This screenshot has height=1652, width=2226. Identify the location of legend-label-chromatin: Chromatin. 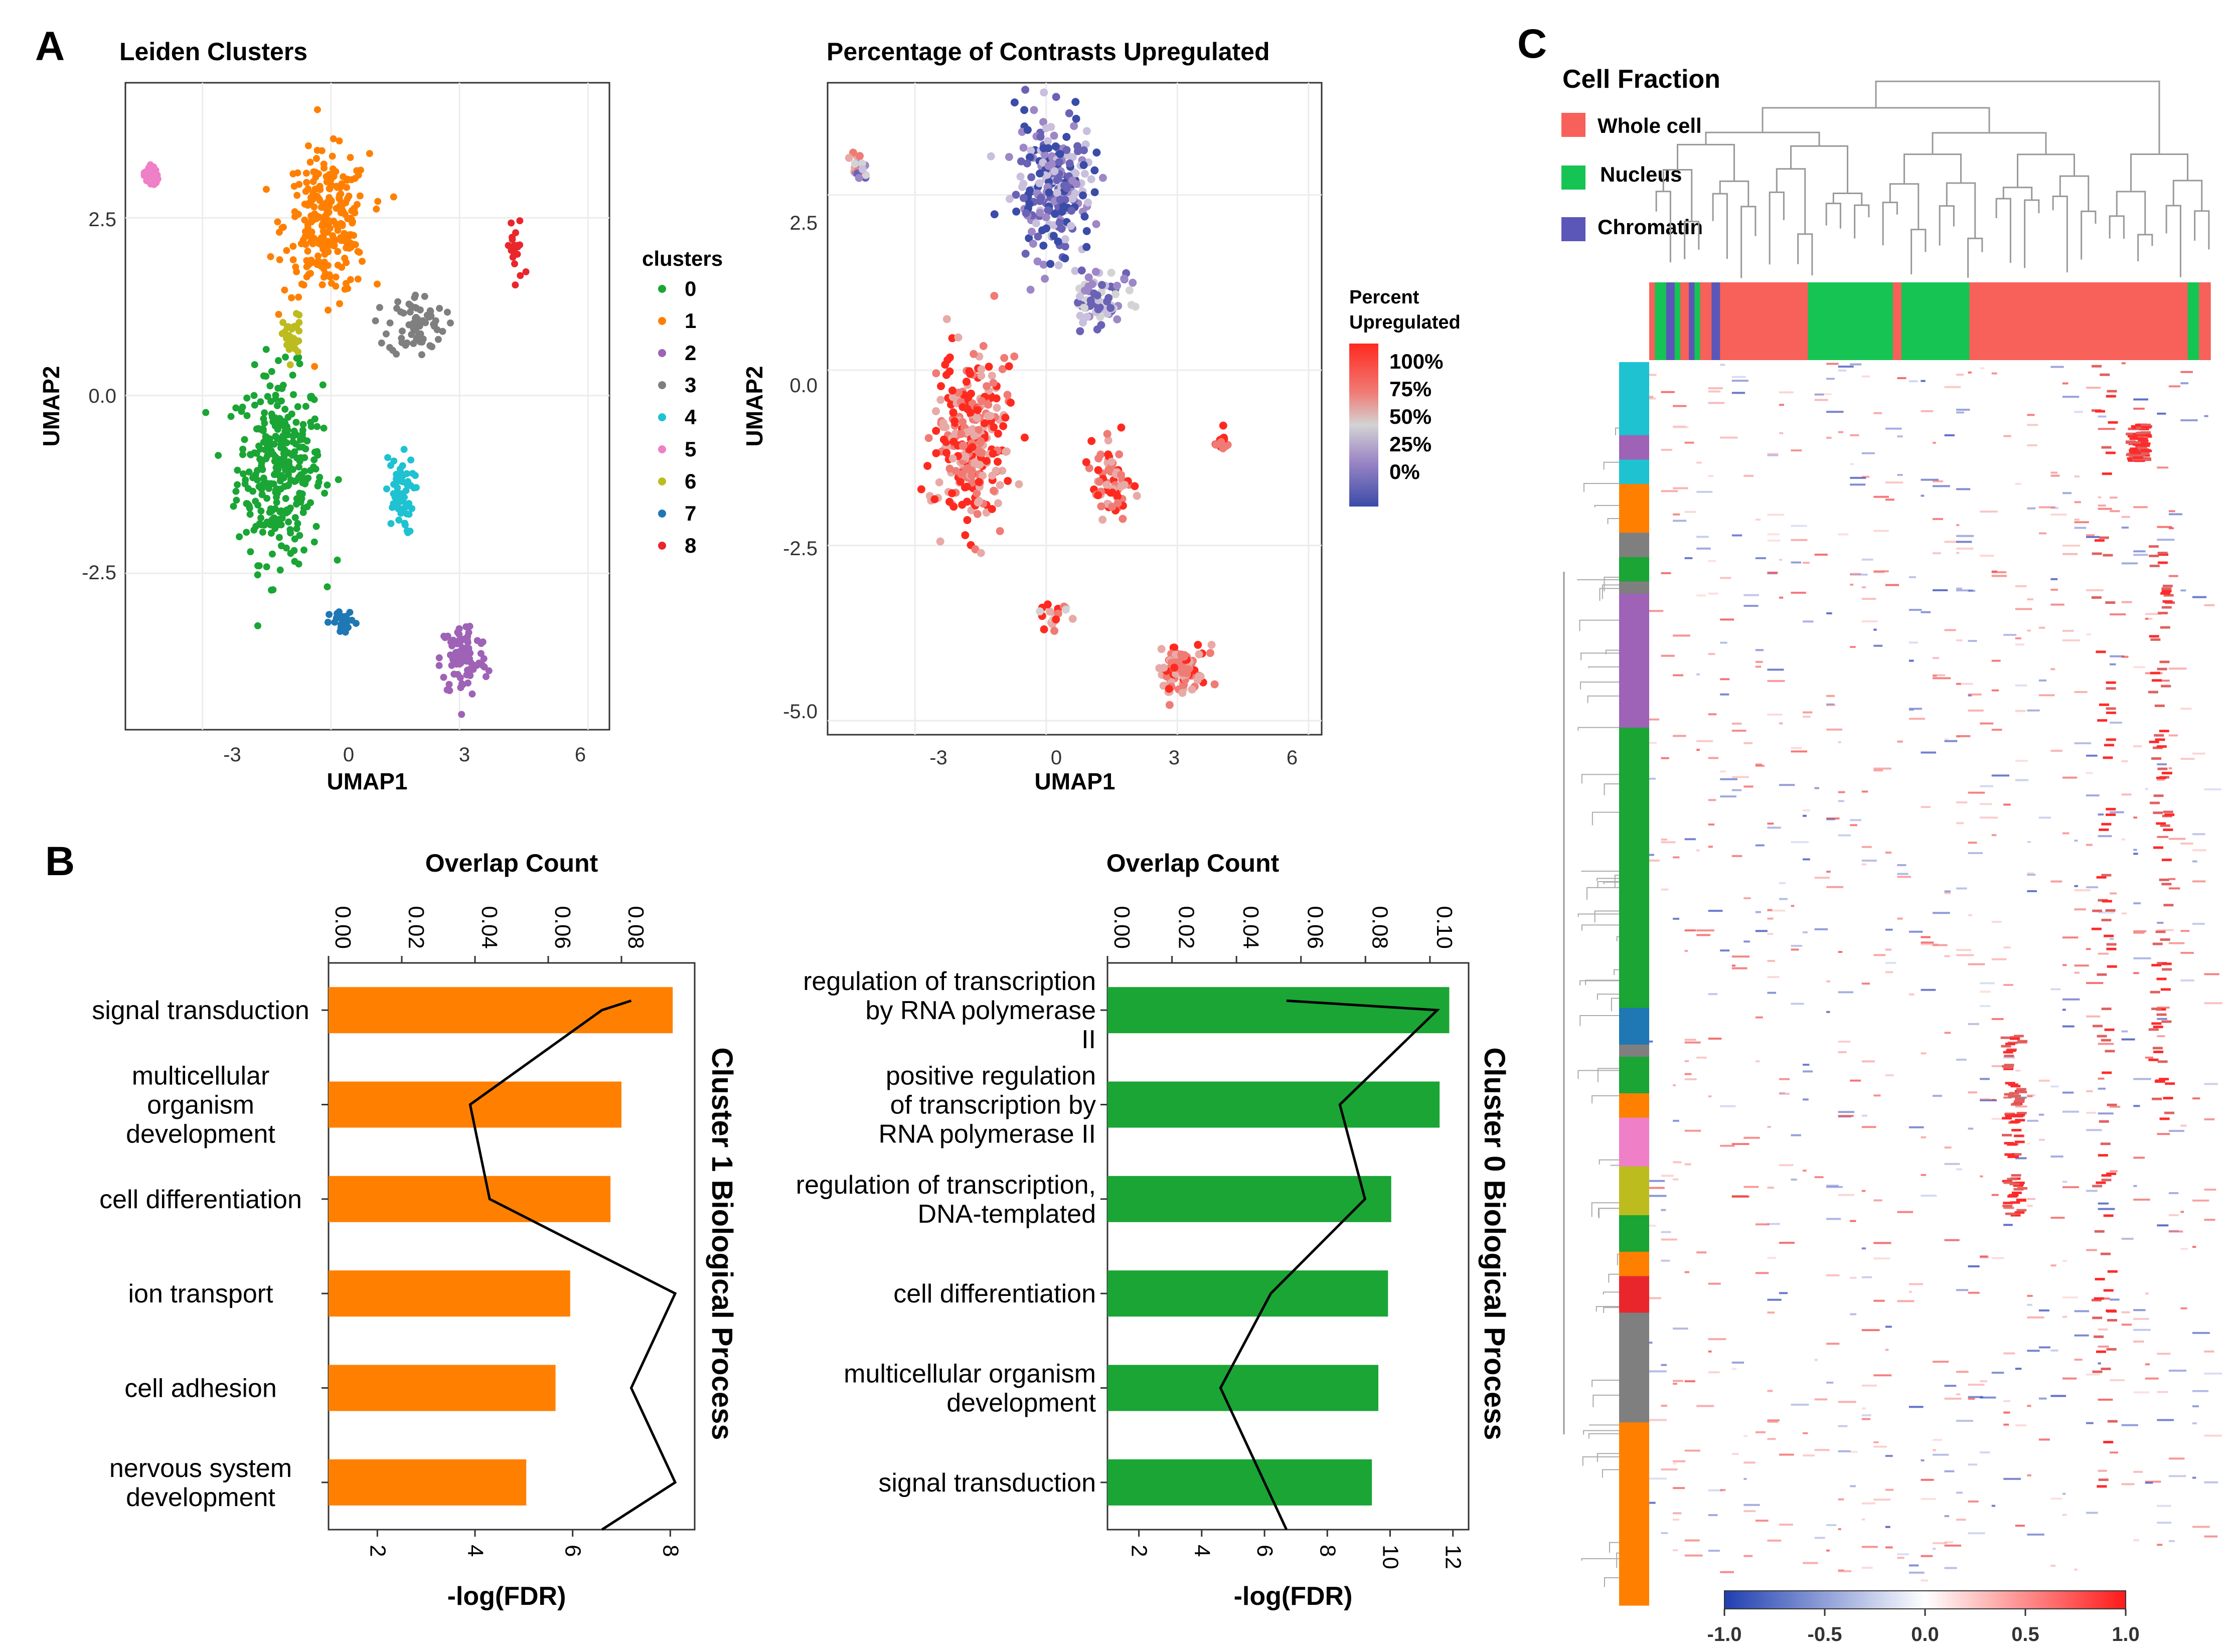
(1650, 227).